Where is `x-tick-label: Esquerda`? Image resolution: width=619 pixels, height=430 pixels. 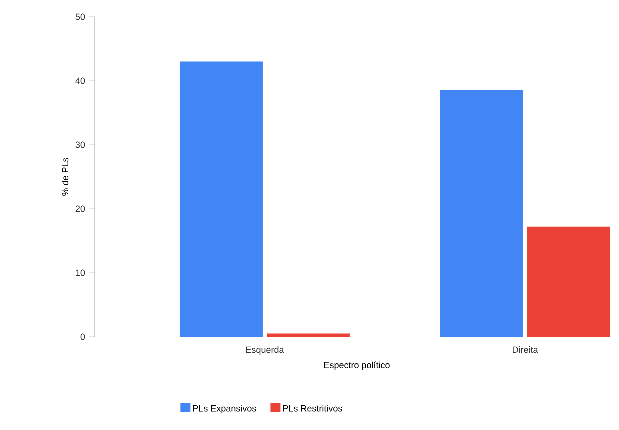
x-tick-label: Esquerda is located at coordinates (265, 350).